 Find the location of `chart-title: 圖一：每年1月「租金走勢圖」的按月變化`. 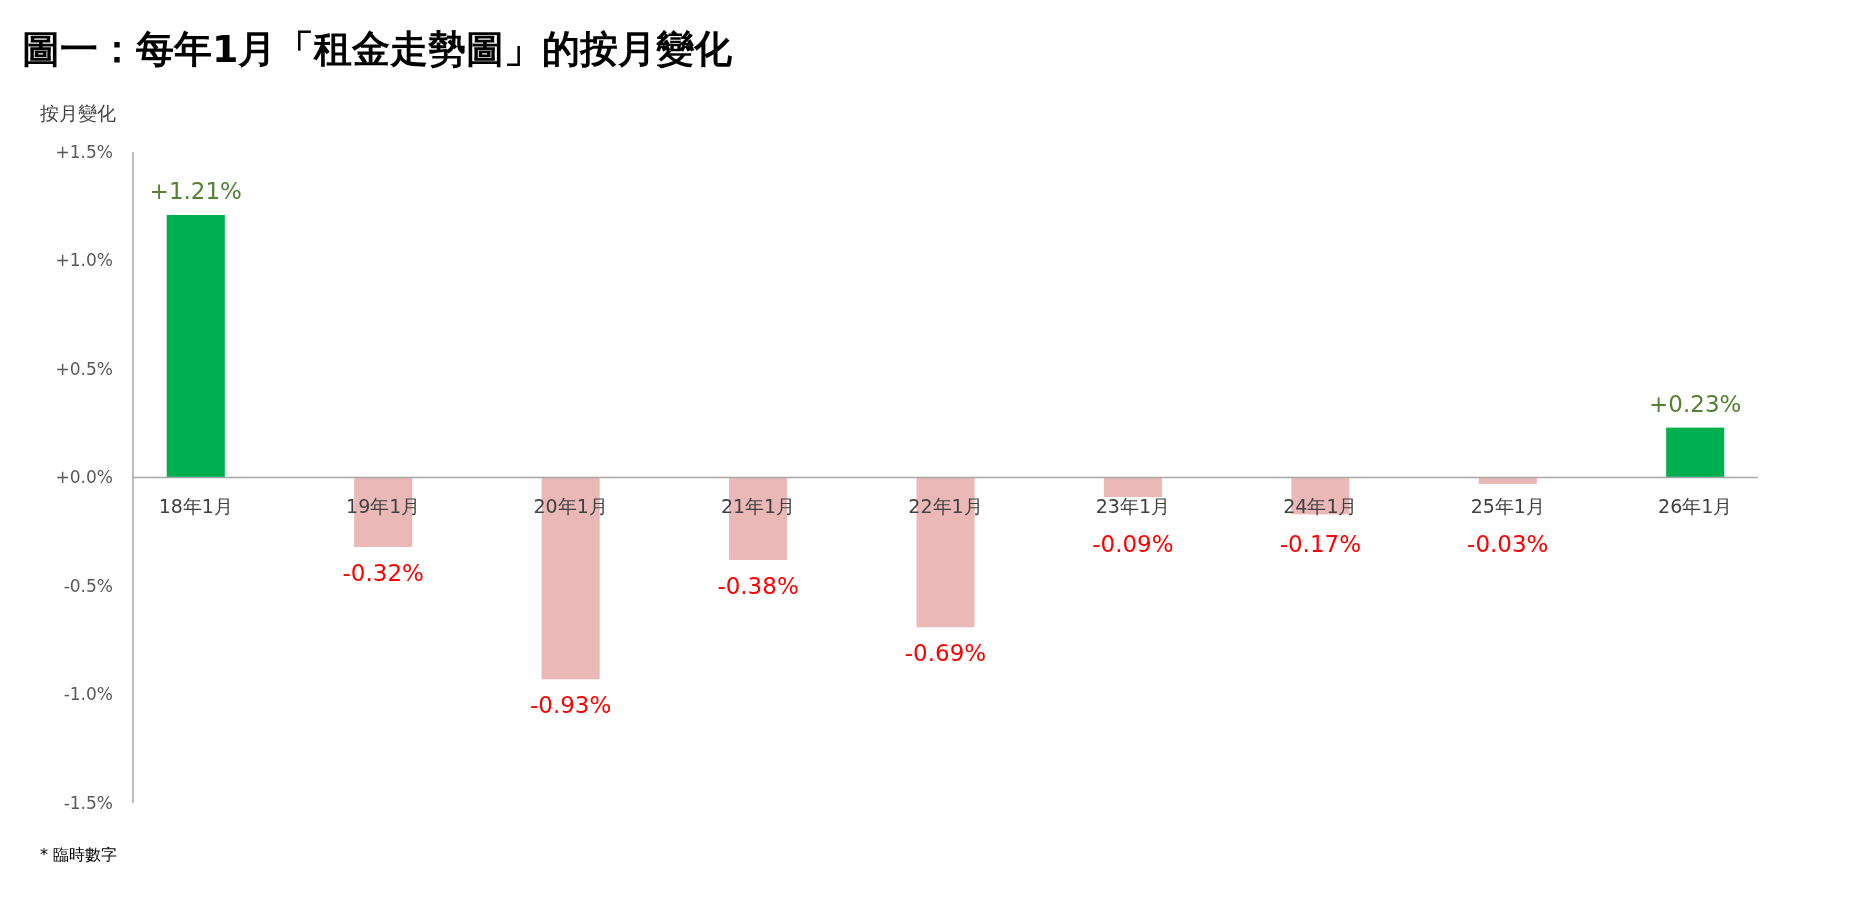

chart-title: 圖一：每年1月「租金走勢圖」的按月變化 is located at coordinates (378, 49).